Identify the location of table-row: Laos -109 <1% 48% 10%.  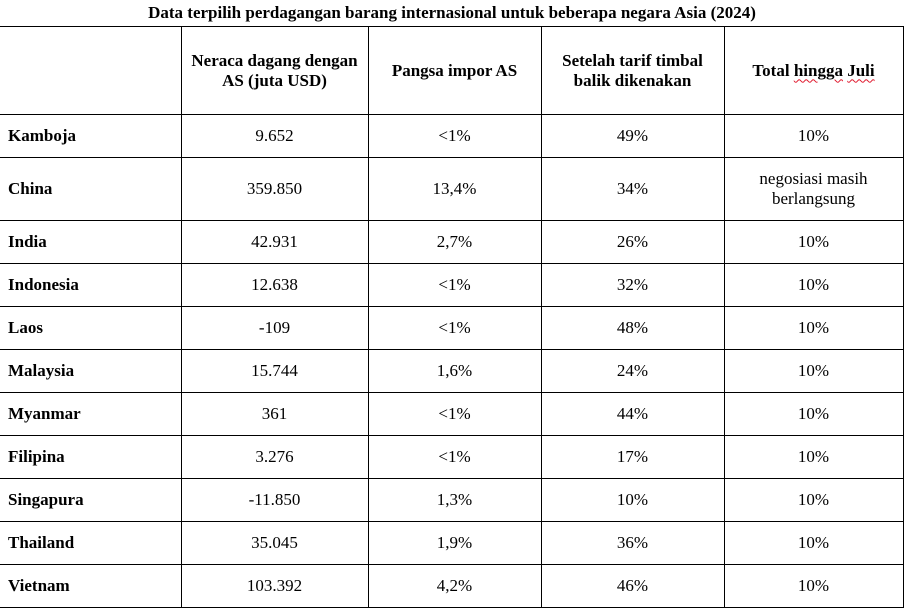
(452, 328).